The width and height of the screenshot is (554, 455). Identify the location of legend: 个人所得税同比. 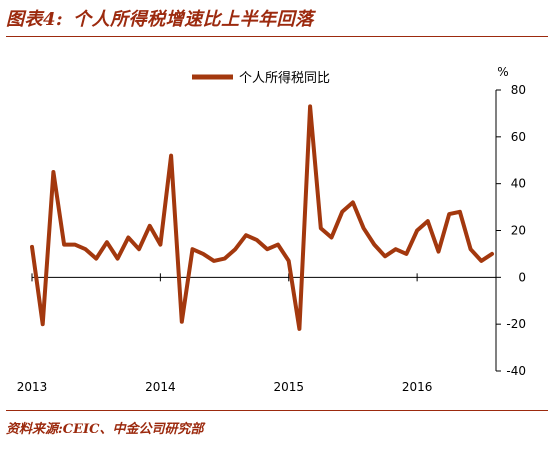
(261, 78).